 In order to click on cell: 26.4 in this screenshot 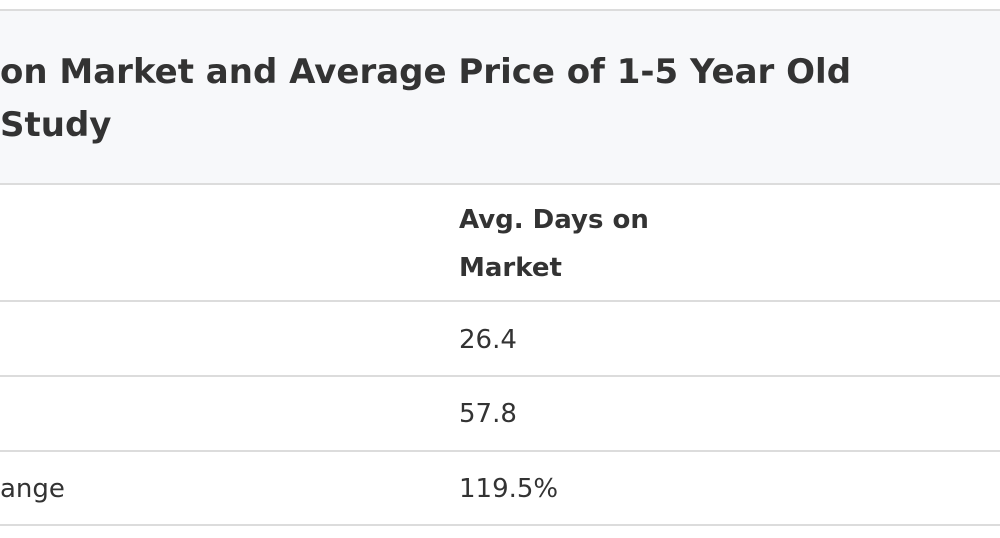, I will do `click(488, 340)`.